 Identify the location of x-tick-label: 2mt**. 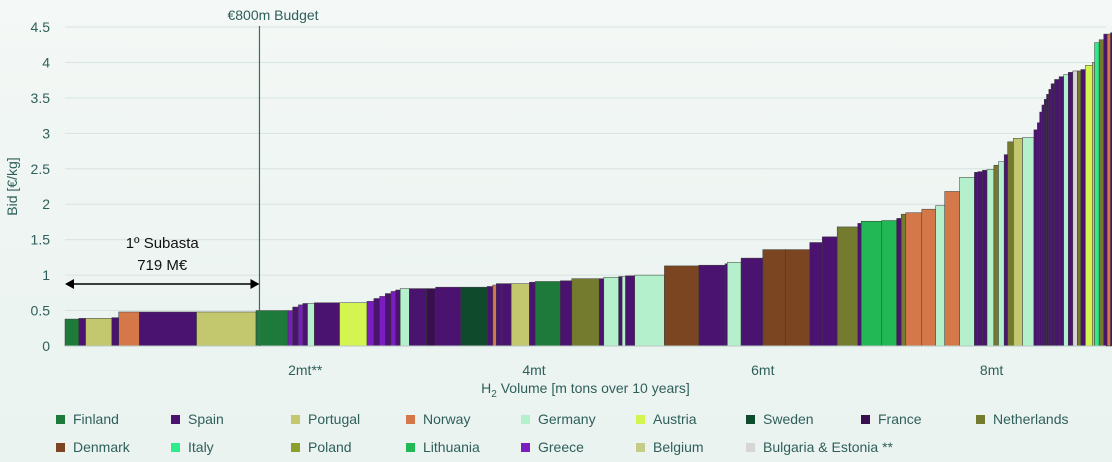
(305, 370).